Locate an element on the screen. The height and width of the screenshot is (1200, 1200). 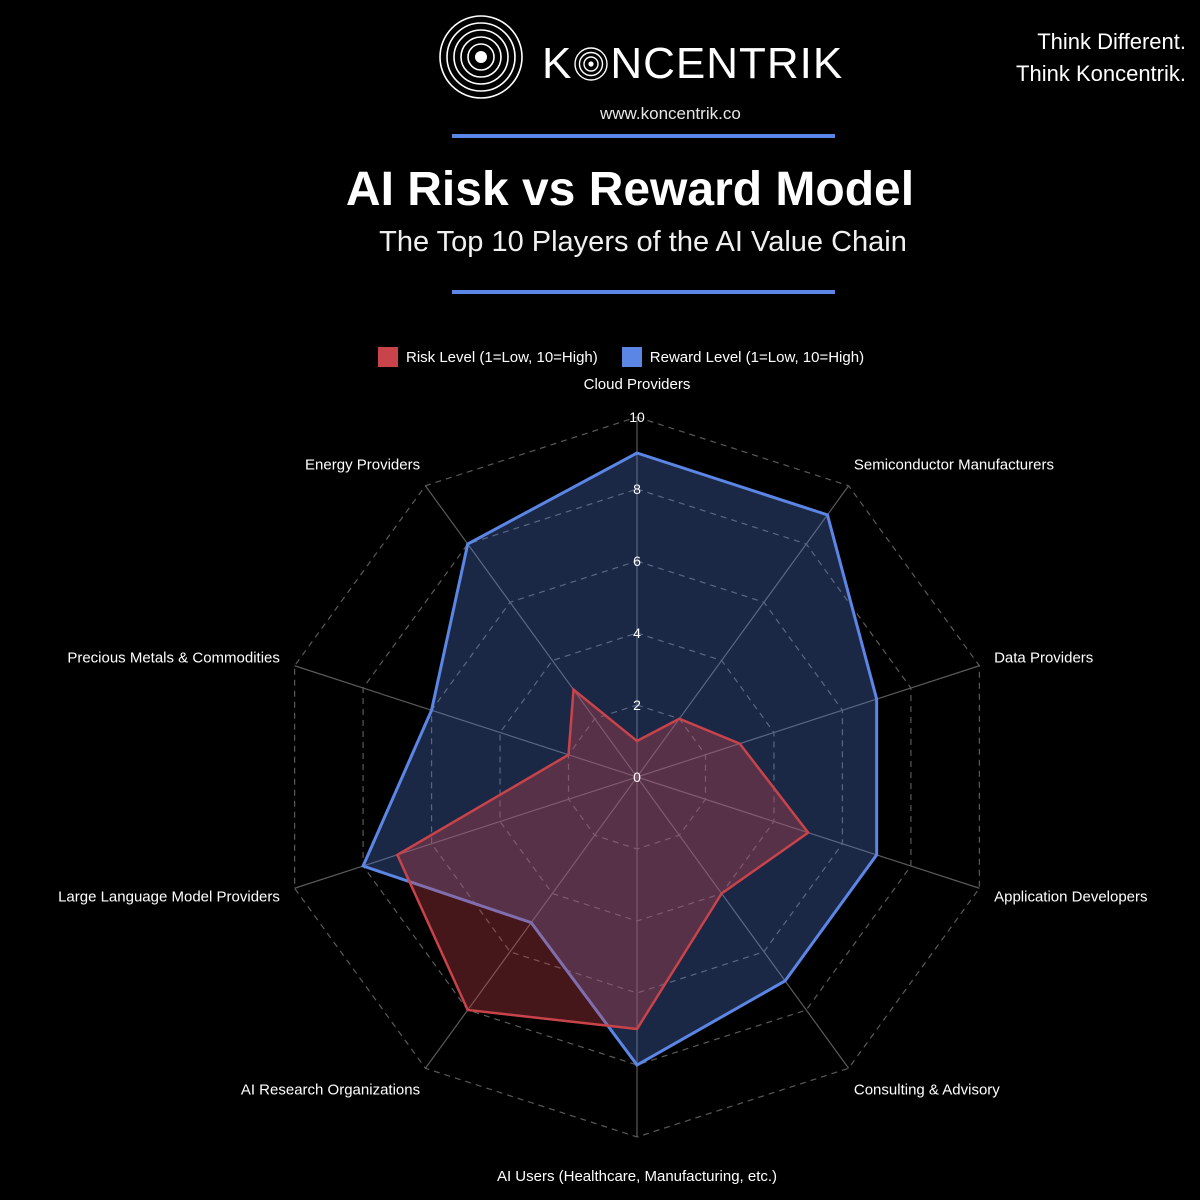
brand-o-ring-icon is located at coordinates (591, 64).